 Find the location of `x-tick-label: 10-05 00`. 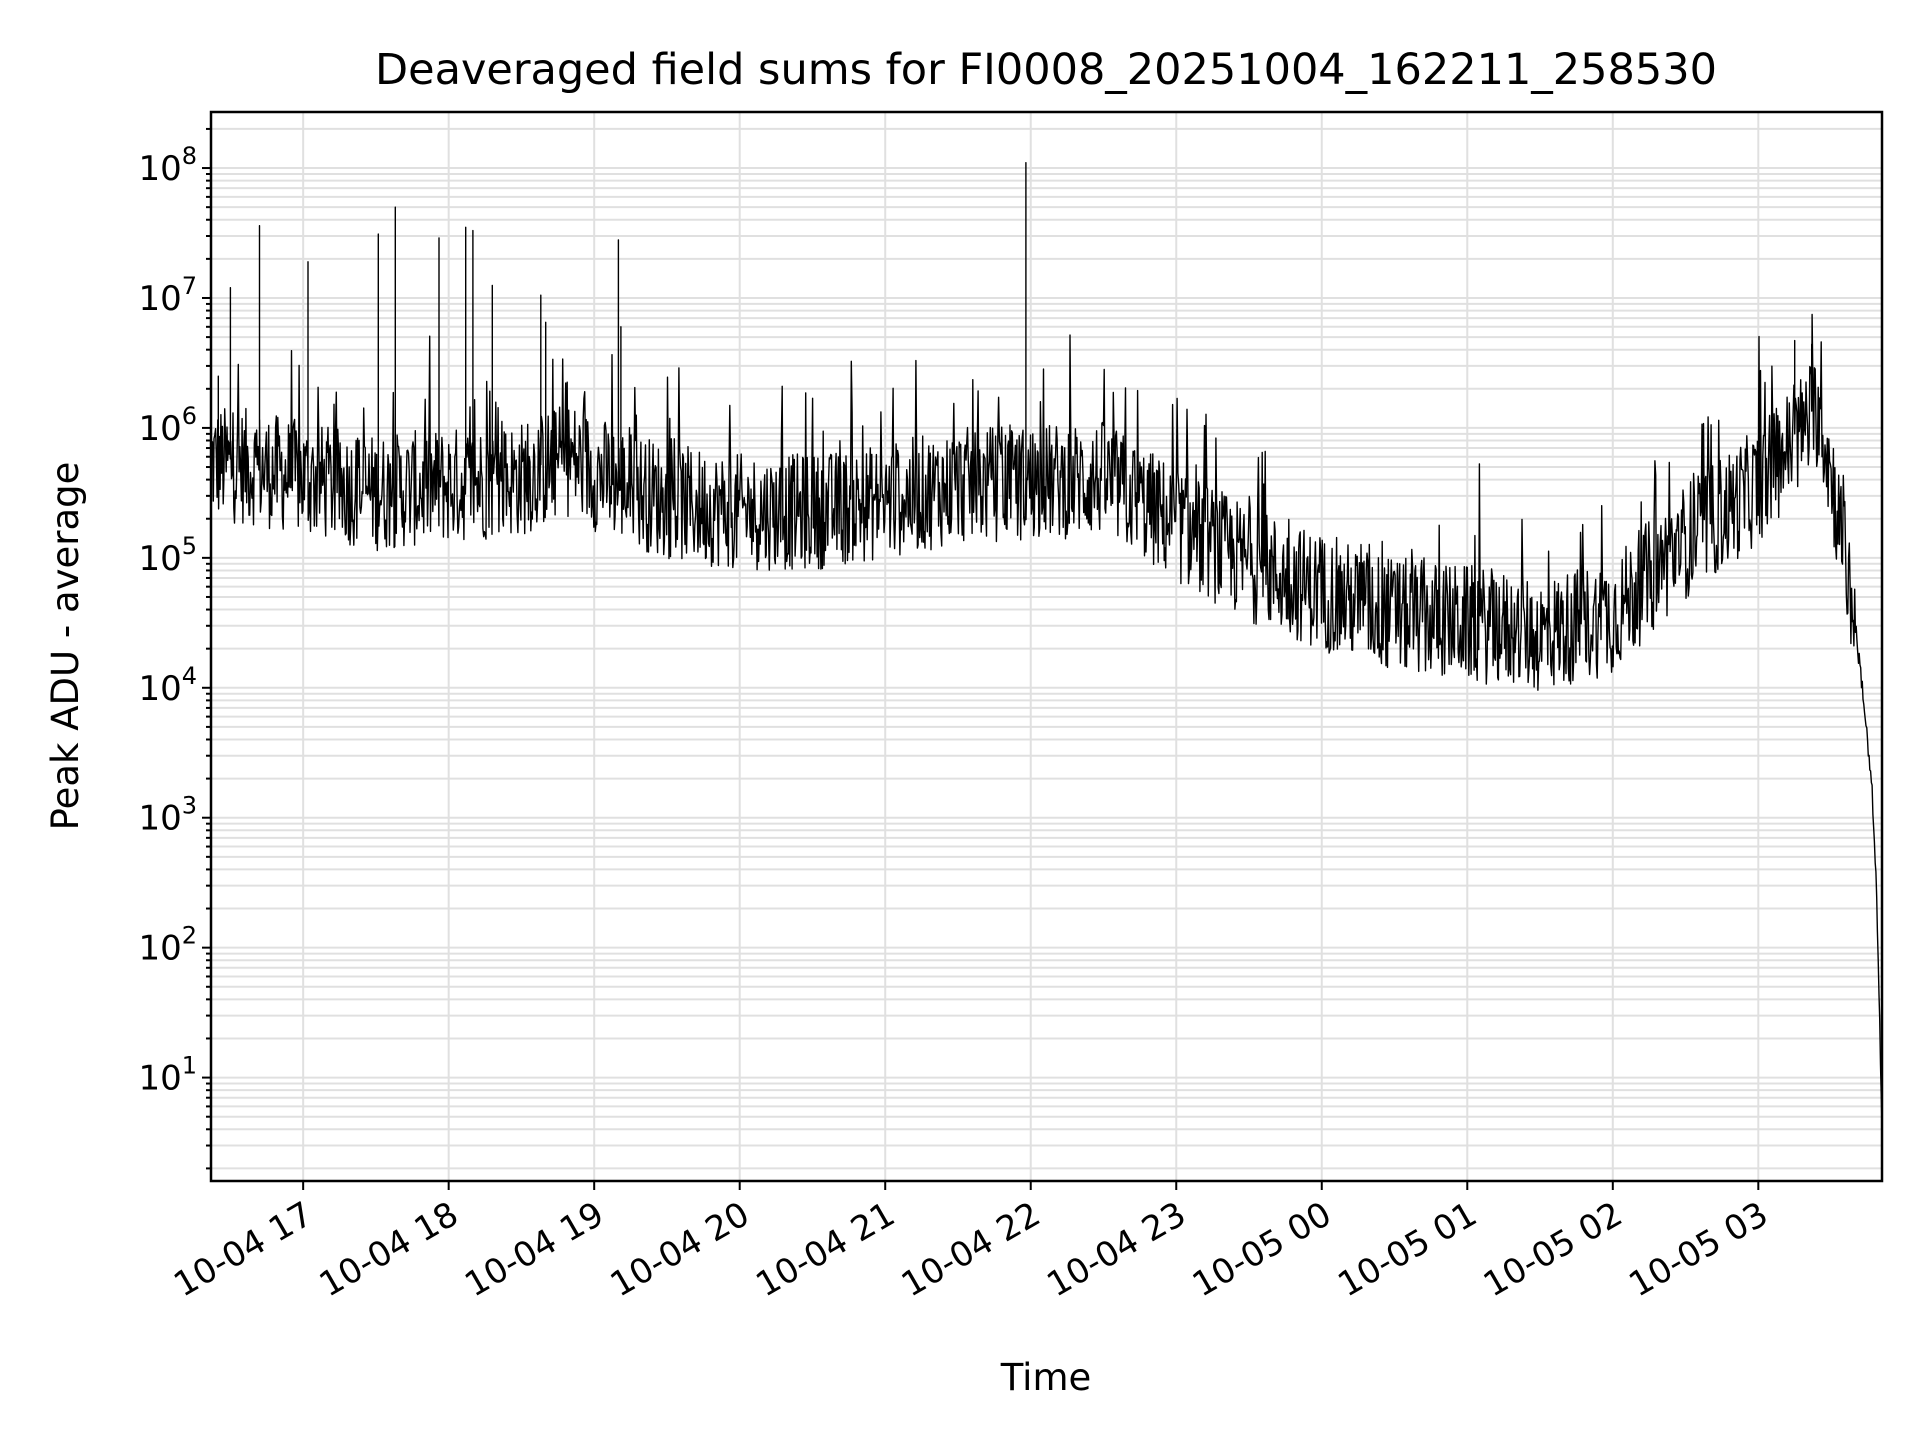

x-tick-label: 10-05 00 is located at coordinates (1262, 1249).